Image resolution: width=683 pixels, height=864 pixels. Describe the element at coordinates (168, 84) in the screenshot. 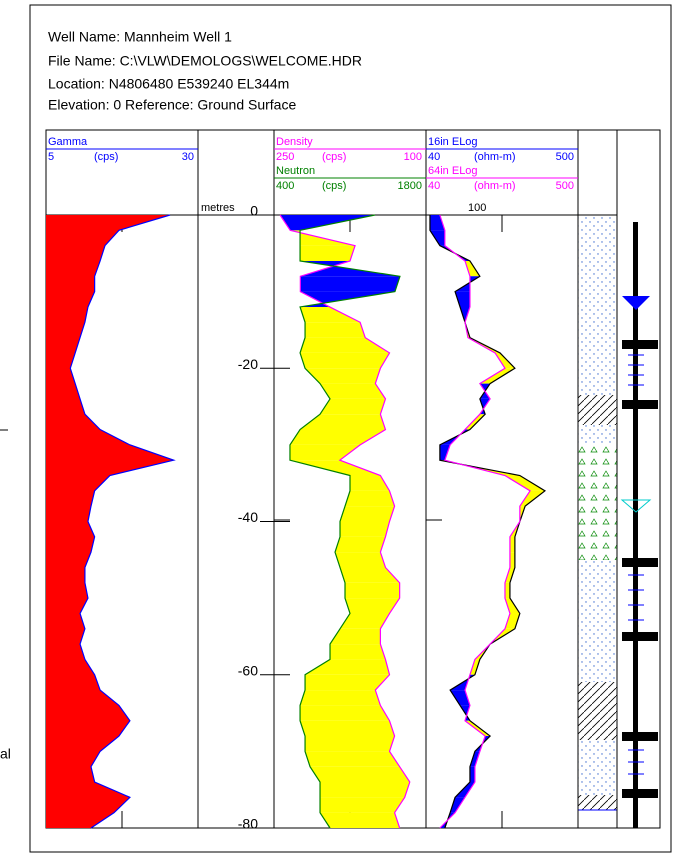

I see `header-line: Location: N4806480 E539240 EL344m` at that location.